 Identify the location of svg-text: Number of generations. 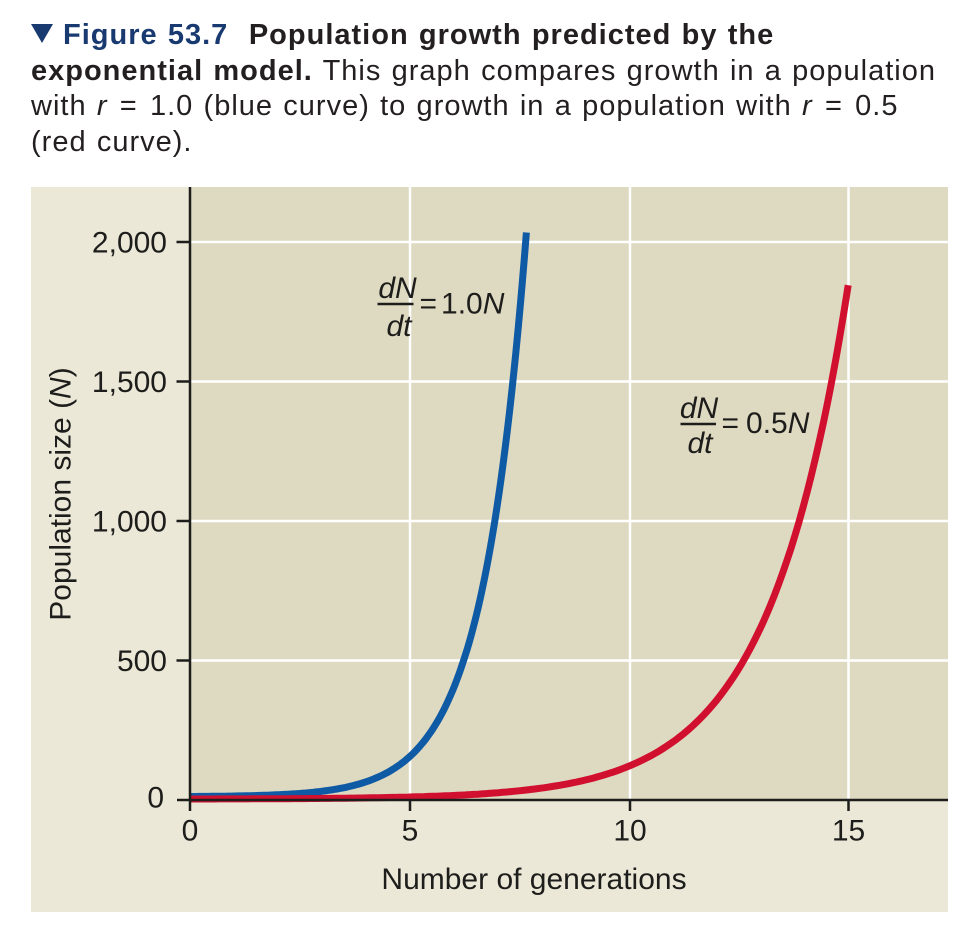
(533, 879).